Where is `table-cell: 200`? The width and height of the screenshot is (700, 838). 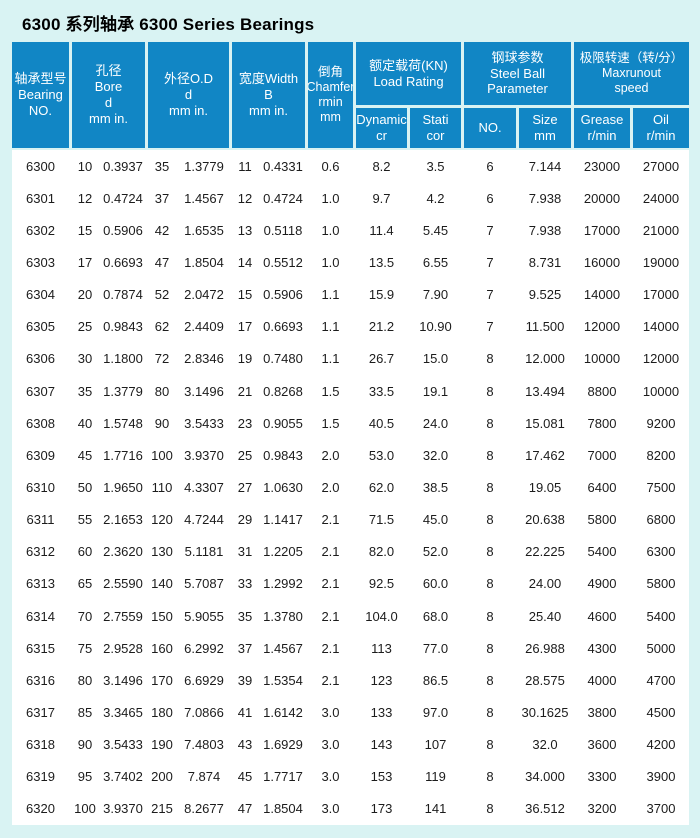
table-cell: 200 is located at coordinates (162, 777).